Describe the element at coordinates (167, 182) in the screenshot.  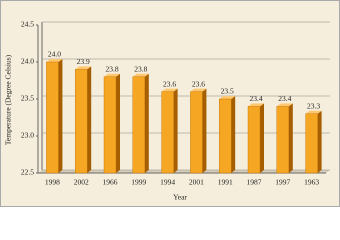
I see `x-tick-label: 1994` at that location.